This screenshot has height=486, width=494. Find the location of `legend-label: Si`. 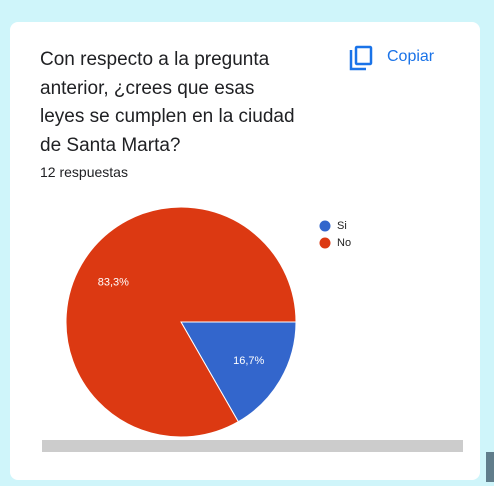

legend-label: Si is located at coordinates (342, 226).